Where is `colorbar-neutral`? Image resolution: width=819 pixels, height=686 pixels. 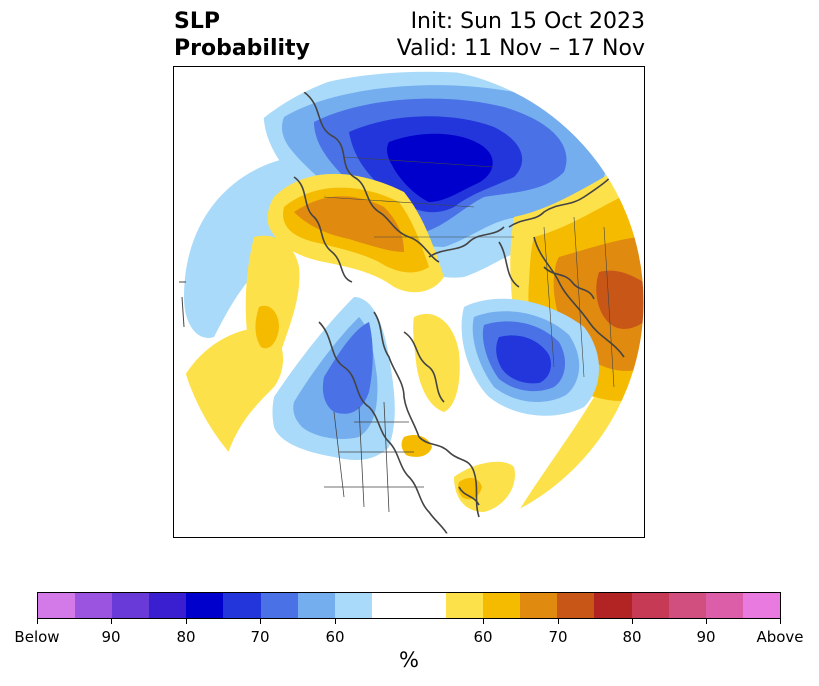
colorbar-neutral is located at coordinates (409, 605).